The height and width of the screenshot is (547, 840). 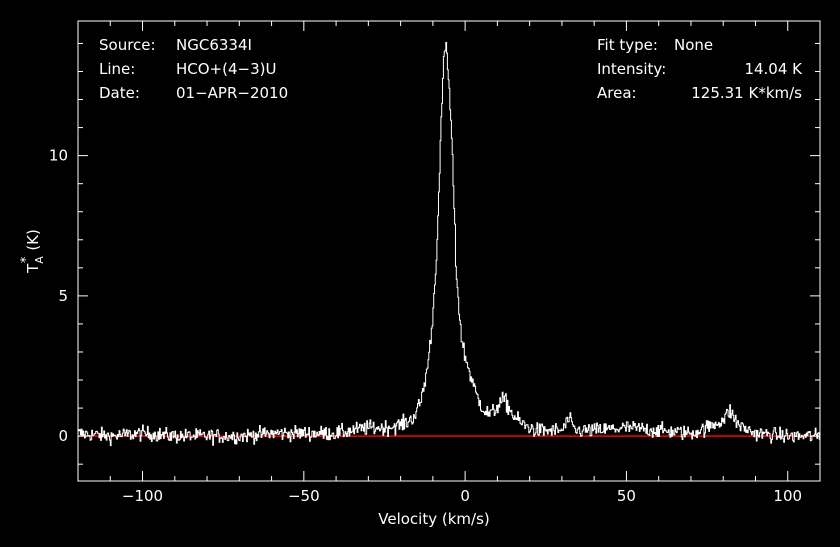 What do you see at coordinates (32, 251) in the screenshot?
I see `y-axis-label: TA*(K)` at bounding box center [32, 251].